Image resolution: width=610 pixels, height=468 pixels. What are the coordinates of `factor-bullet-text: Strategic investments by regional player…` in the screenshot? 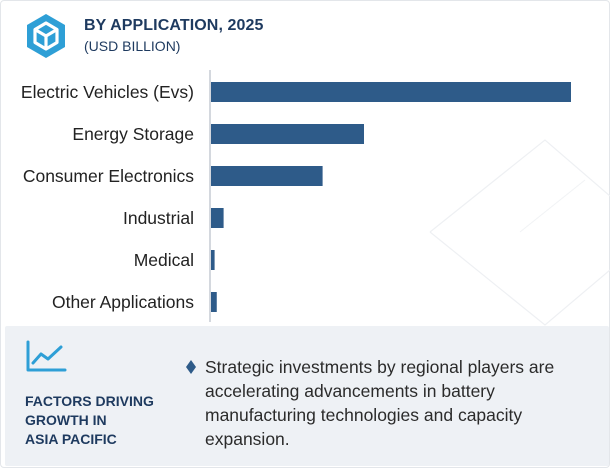 It's located at (380, 403).